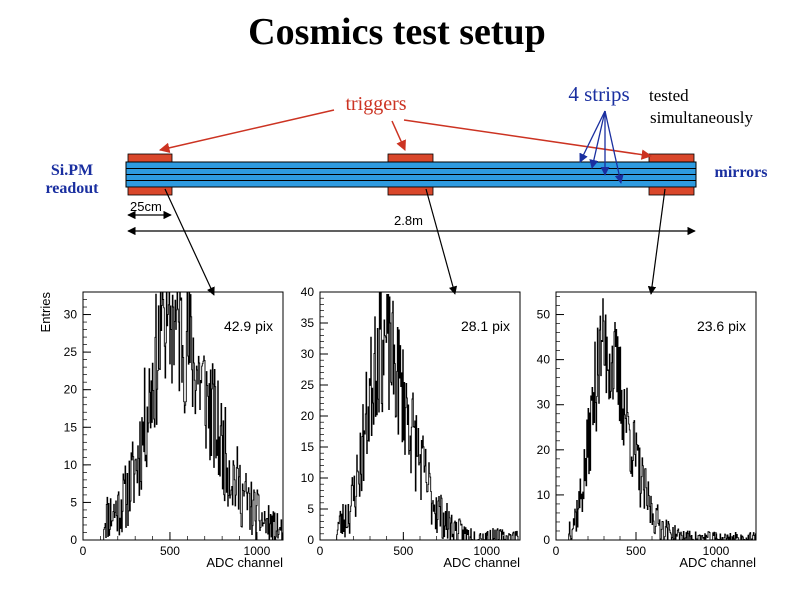 The height and width of the screenshot is (595, 794). I want to click on readout-arrow-middle, so click(441, 241).